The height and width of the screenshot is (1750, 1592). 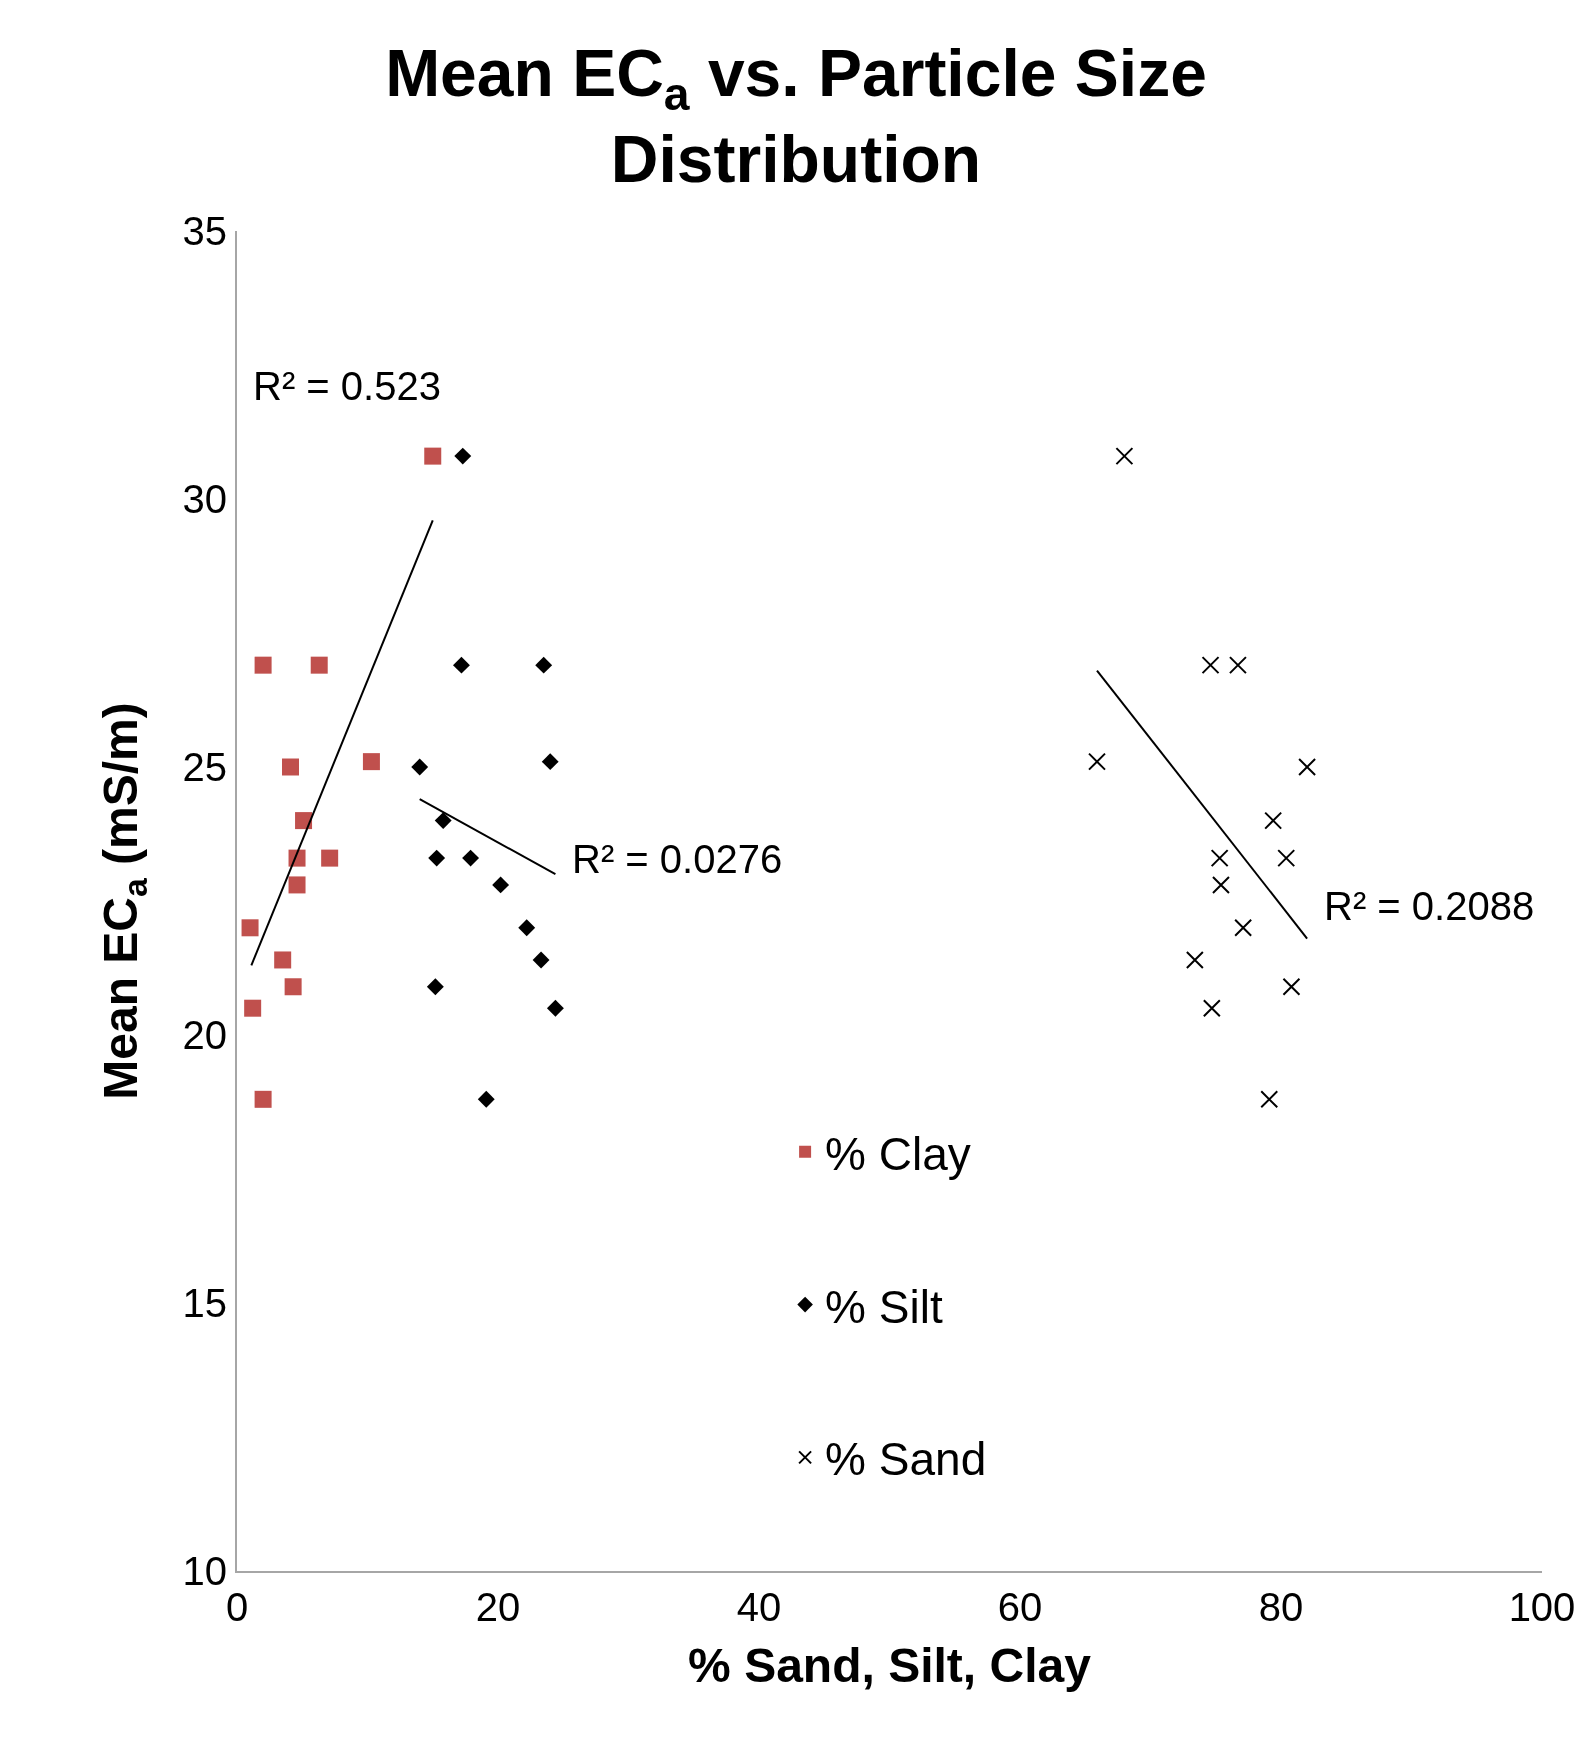 What do you see at coordinates (884, 1306) in the screenshot?
I see `legend-label: % Silt` at bounding box center [884, 1306].